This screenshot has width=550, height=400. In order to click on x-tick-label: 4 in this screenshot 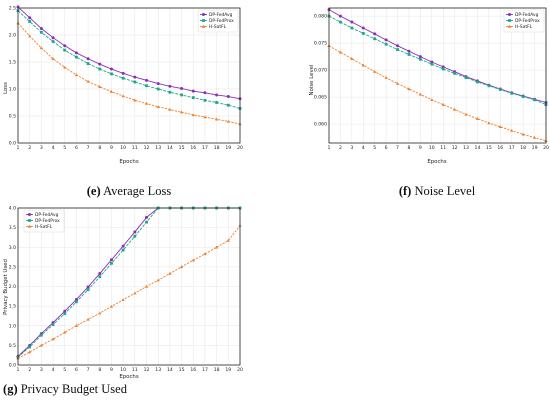, I will do `click(53, 148)`.